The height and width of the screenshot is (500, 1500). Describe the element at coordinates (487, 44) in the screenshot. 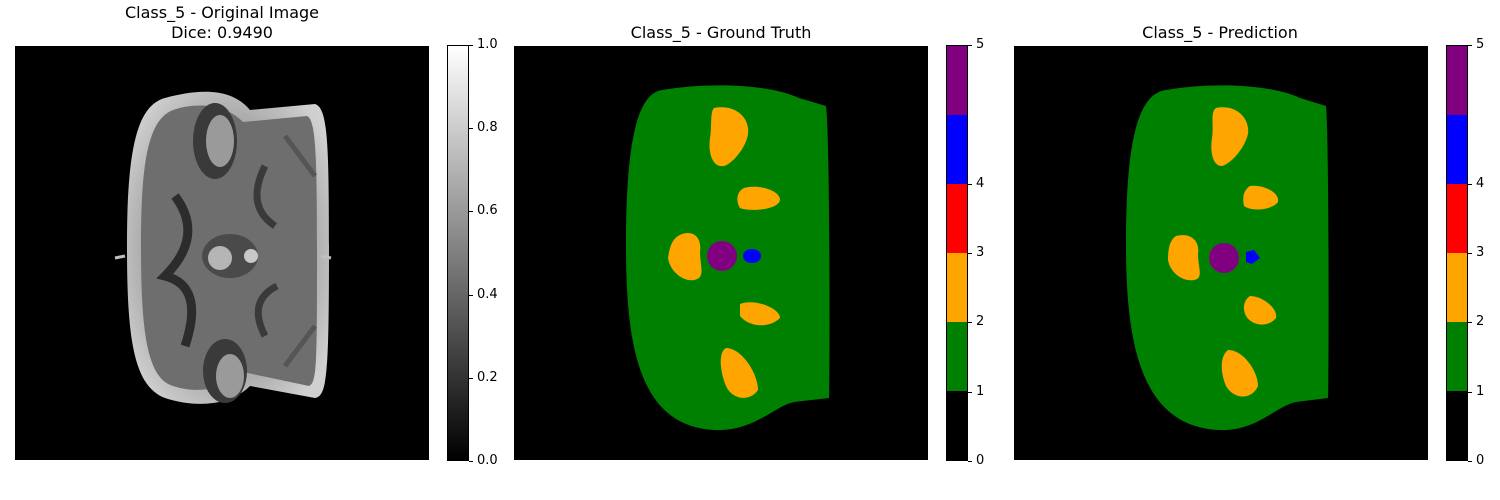

I see `colorbar-tick-label: 1.0` at that location.